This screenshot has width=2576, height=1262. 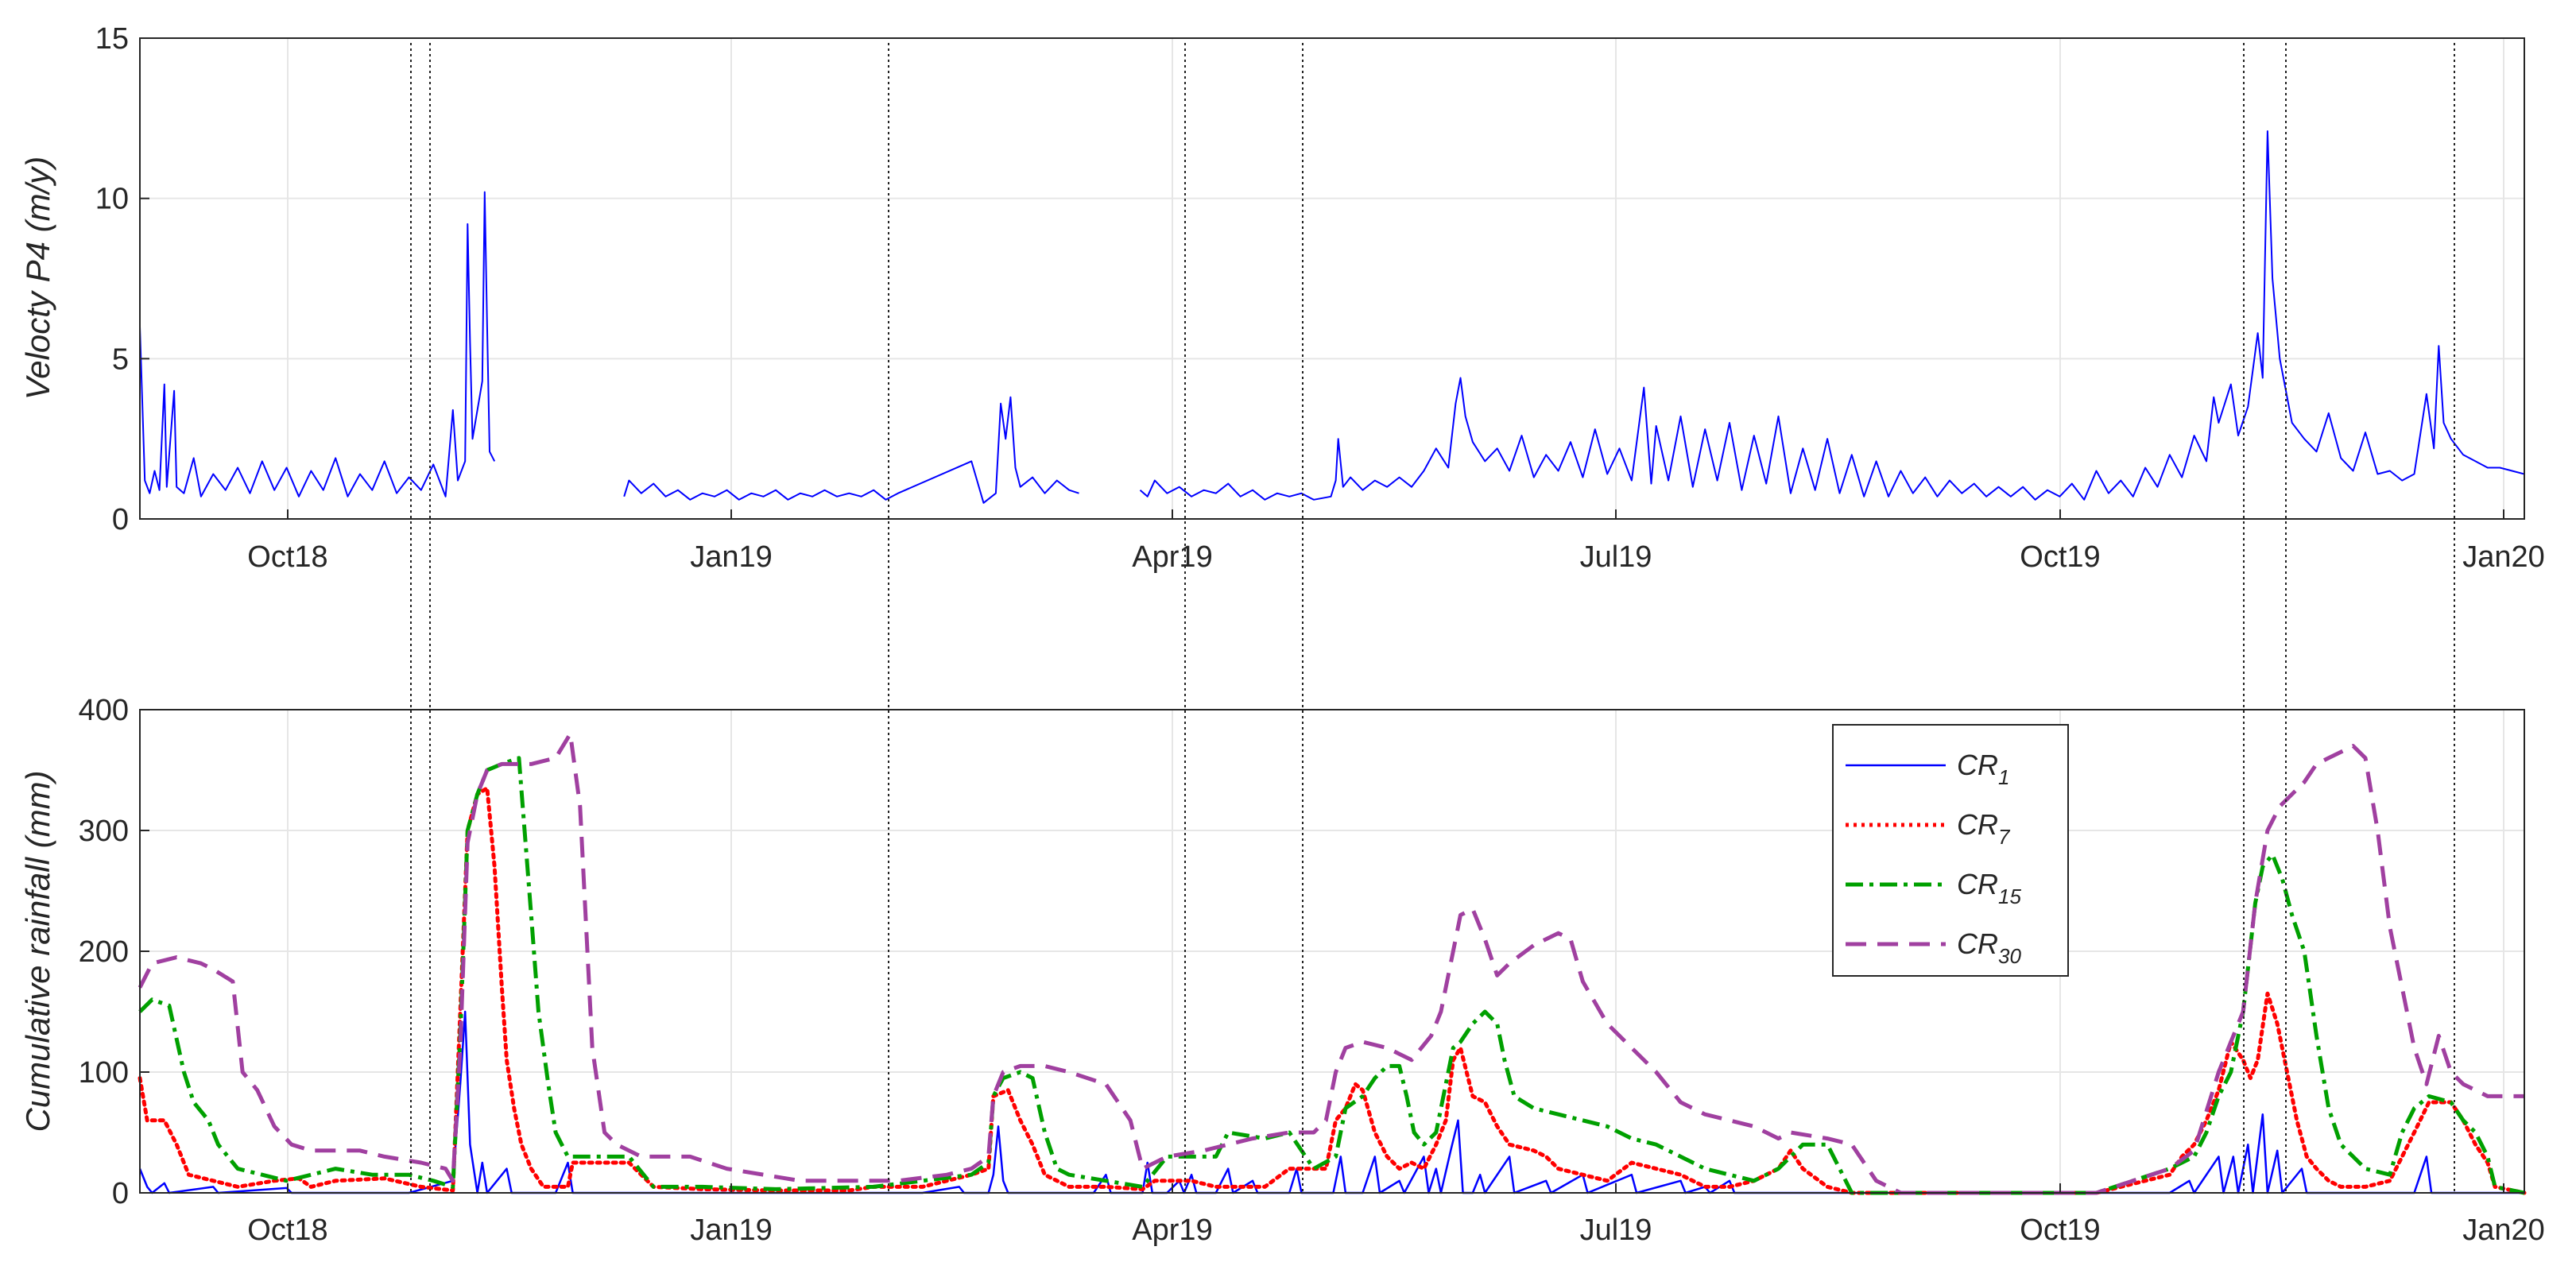 I want to click on y-tick-label: 400, so click(x=104, y=710).